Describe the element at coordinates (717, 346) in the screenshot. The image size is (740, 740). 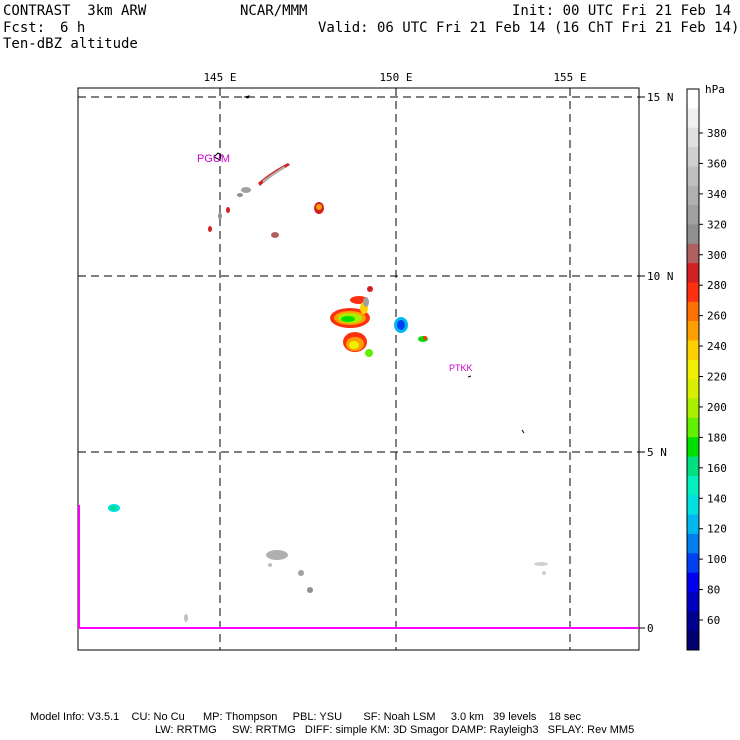
I see `colorbar-label: 240` at that location.